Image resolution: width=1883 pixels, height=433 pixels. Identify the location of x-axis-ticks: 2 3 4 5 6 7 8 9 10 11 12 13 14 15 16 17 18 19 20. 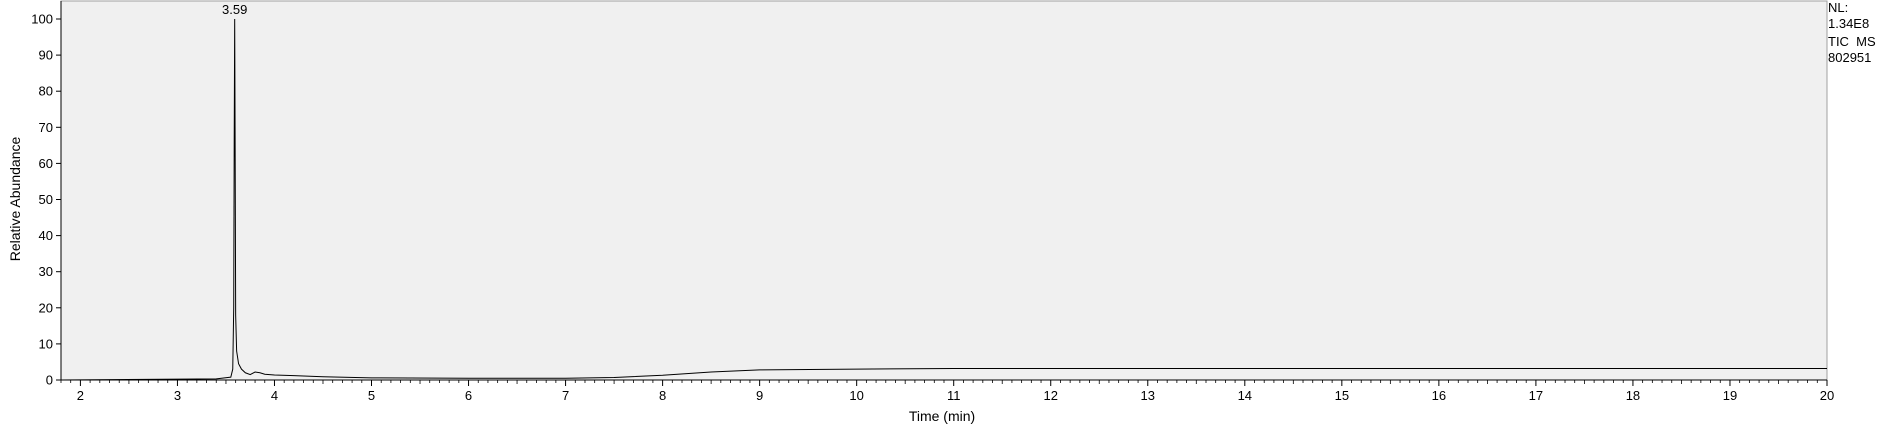
(955, 391).